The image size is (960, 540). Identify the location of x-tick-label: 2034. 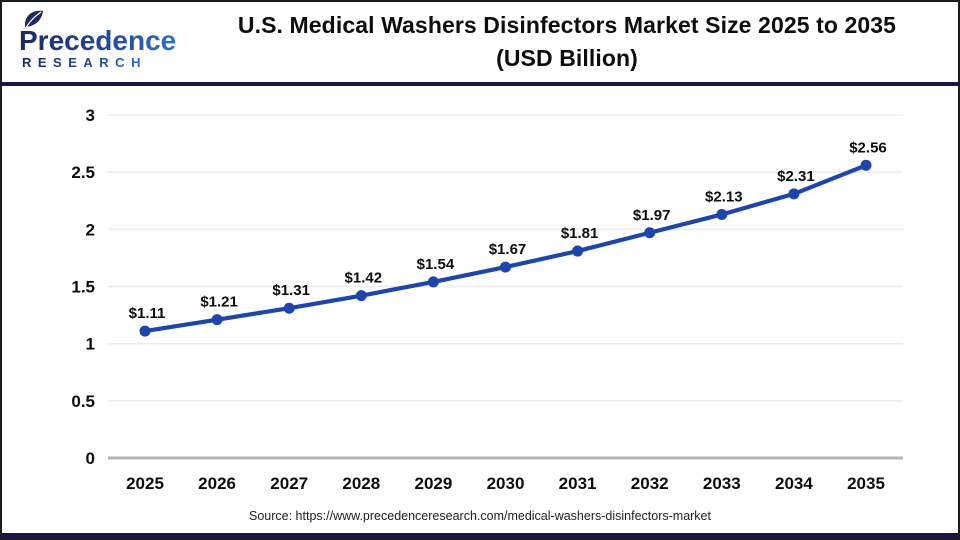
(794, 483).